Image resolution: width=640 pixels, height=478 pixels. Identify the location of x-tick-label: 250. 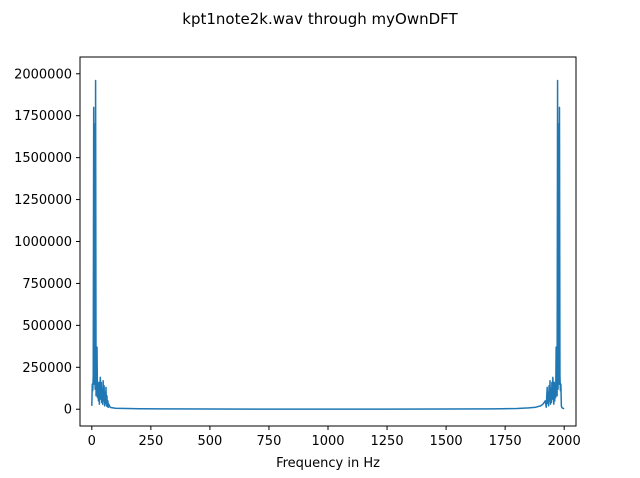
(150, 441).